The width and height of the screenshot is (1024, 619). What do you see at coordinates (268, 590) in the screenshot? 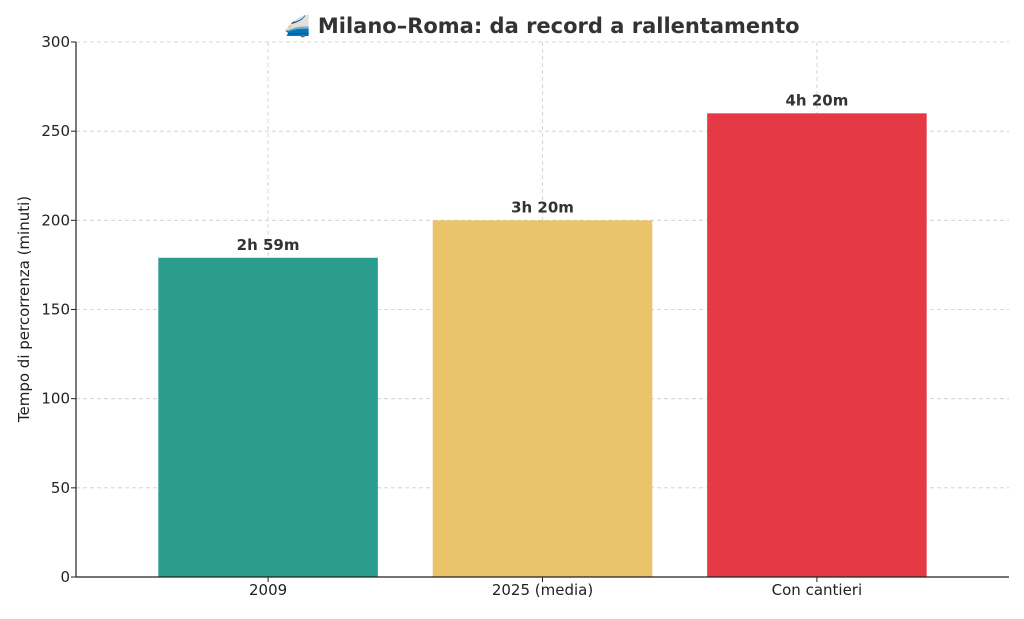
I see `x-tick-label: 2009` at bounding box center [268, 590].